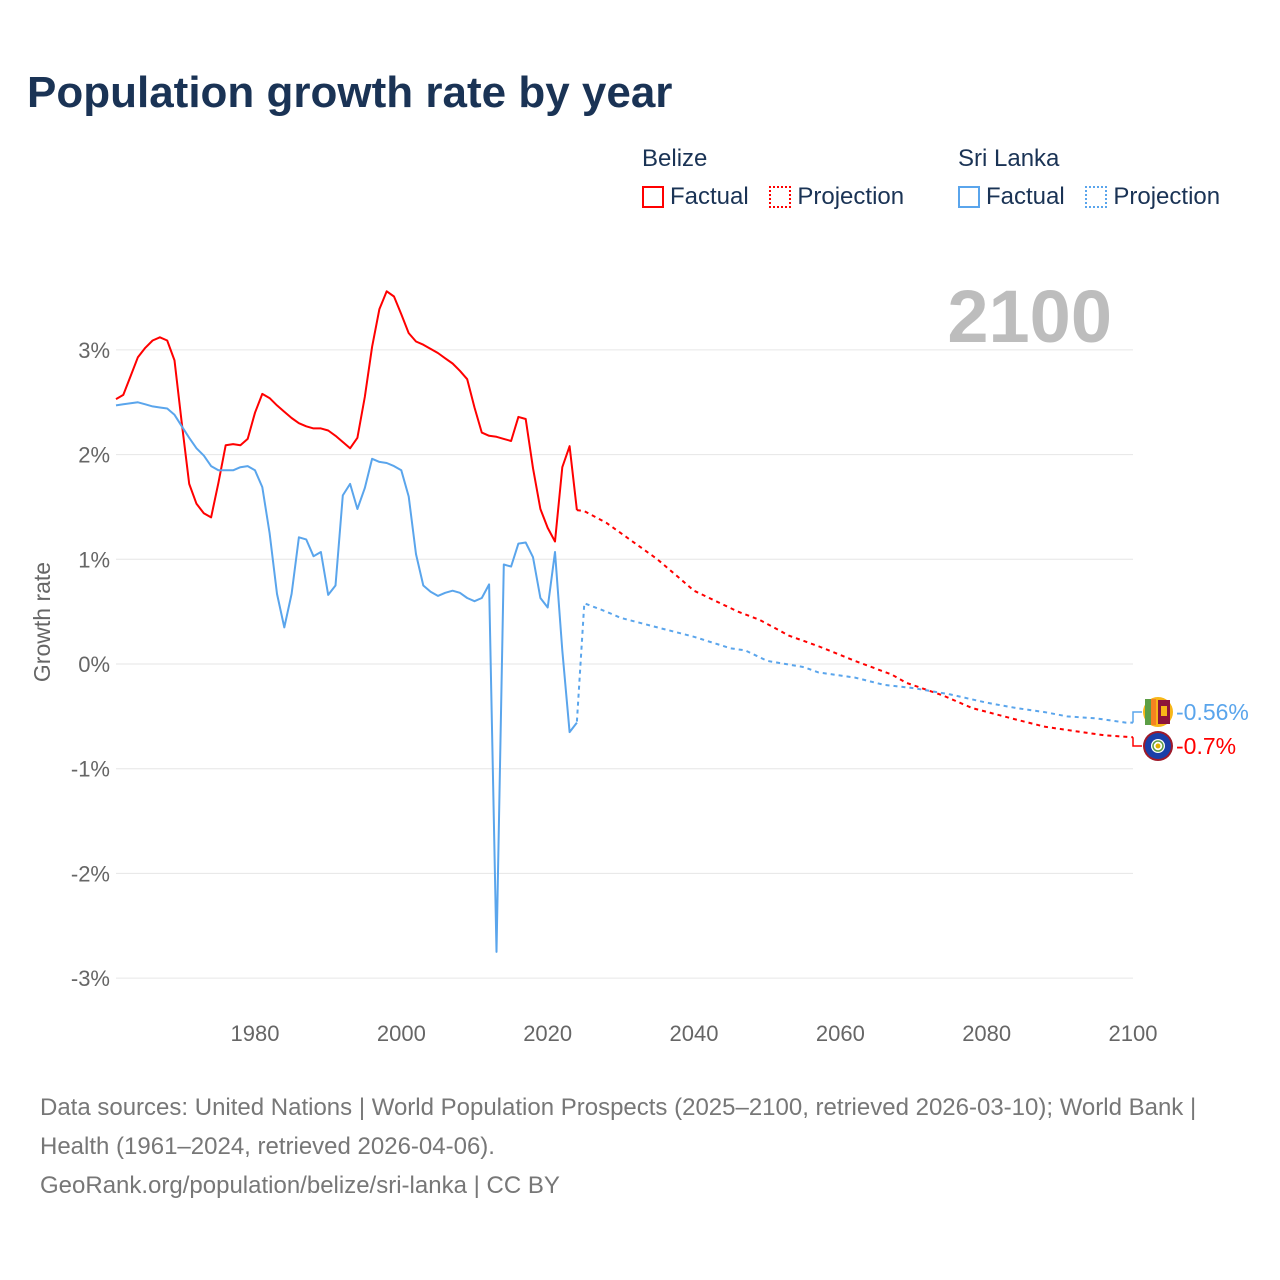  Describe the element at coordinates (94, 559) in the screenshot. I see `y-tick-label: 1%` at that location.